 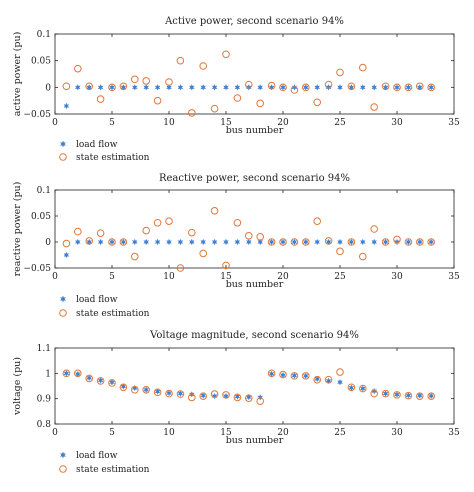 I want to click on legend-label-state-estimation: state estimation, so click(x=113, y=470).